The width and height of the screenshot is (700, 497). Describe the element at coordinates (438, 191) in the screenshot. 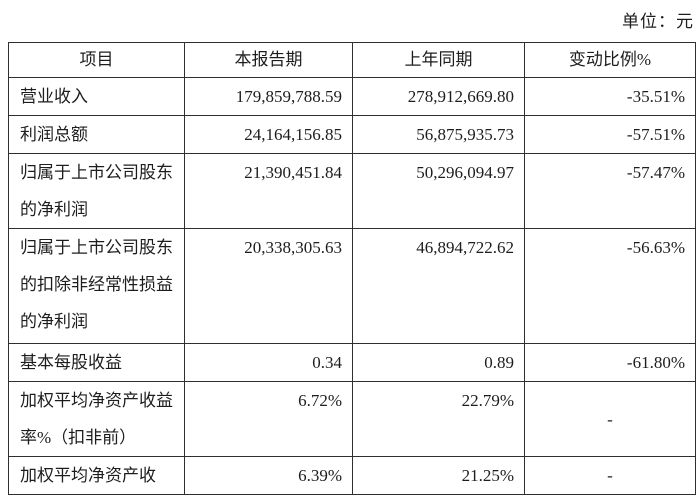

I see `cell-value: 50,296,094.97` at that location.